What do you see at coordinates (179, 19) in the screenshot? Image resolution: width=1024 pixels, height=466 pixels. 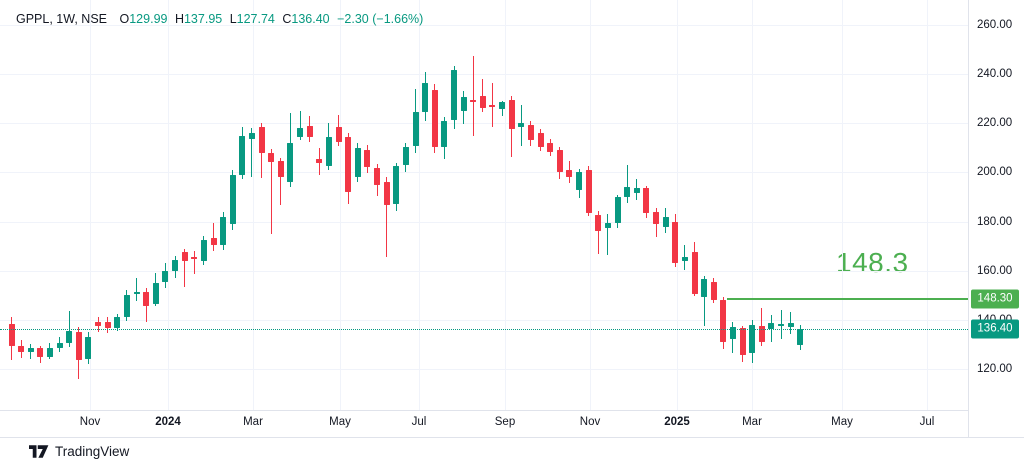 I see `high-label: H` at bounding box center [179, 19].